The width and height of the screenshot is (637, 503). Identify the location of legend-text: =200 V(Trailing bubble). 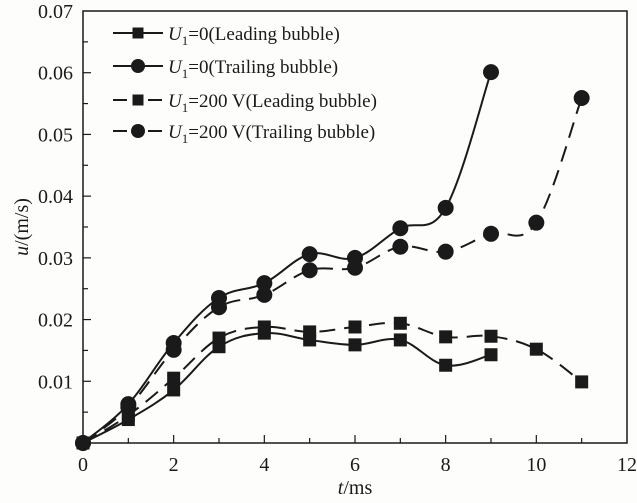
(281, 132).